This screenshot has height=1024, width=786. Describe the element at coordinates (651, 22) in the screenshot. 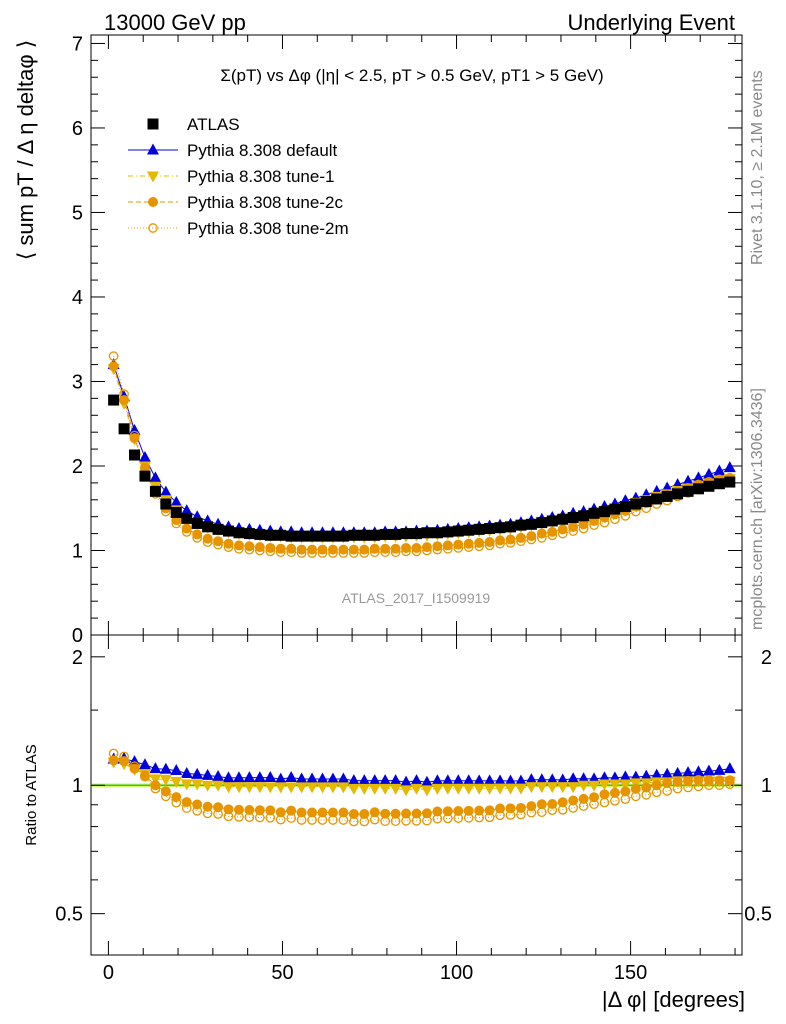

I see `header-right: Underlying Event` at that location.